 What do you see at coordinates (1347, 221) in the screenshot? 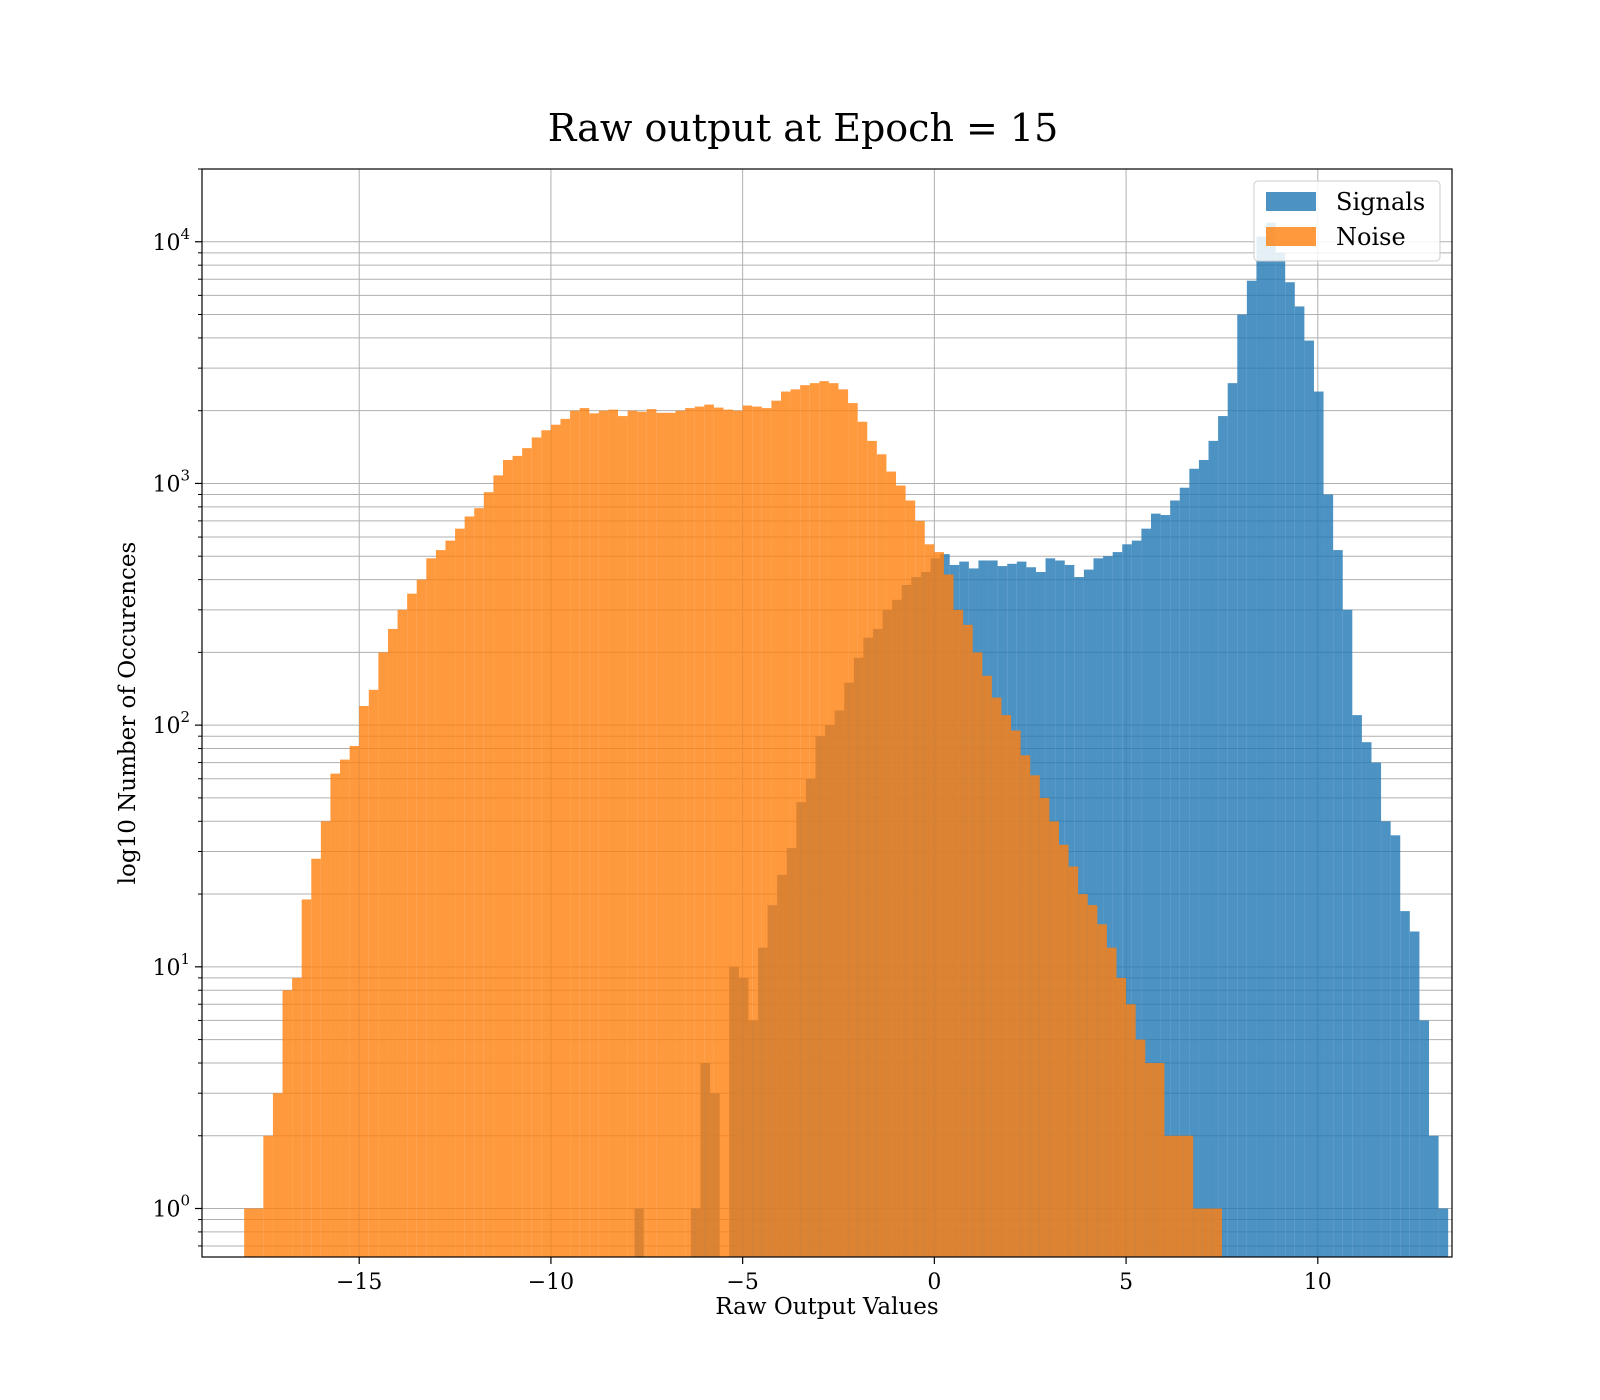
I see `legend: Signals Noise` at bounding box center [1347, 221].